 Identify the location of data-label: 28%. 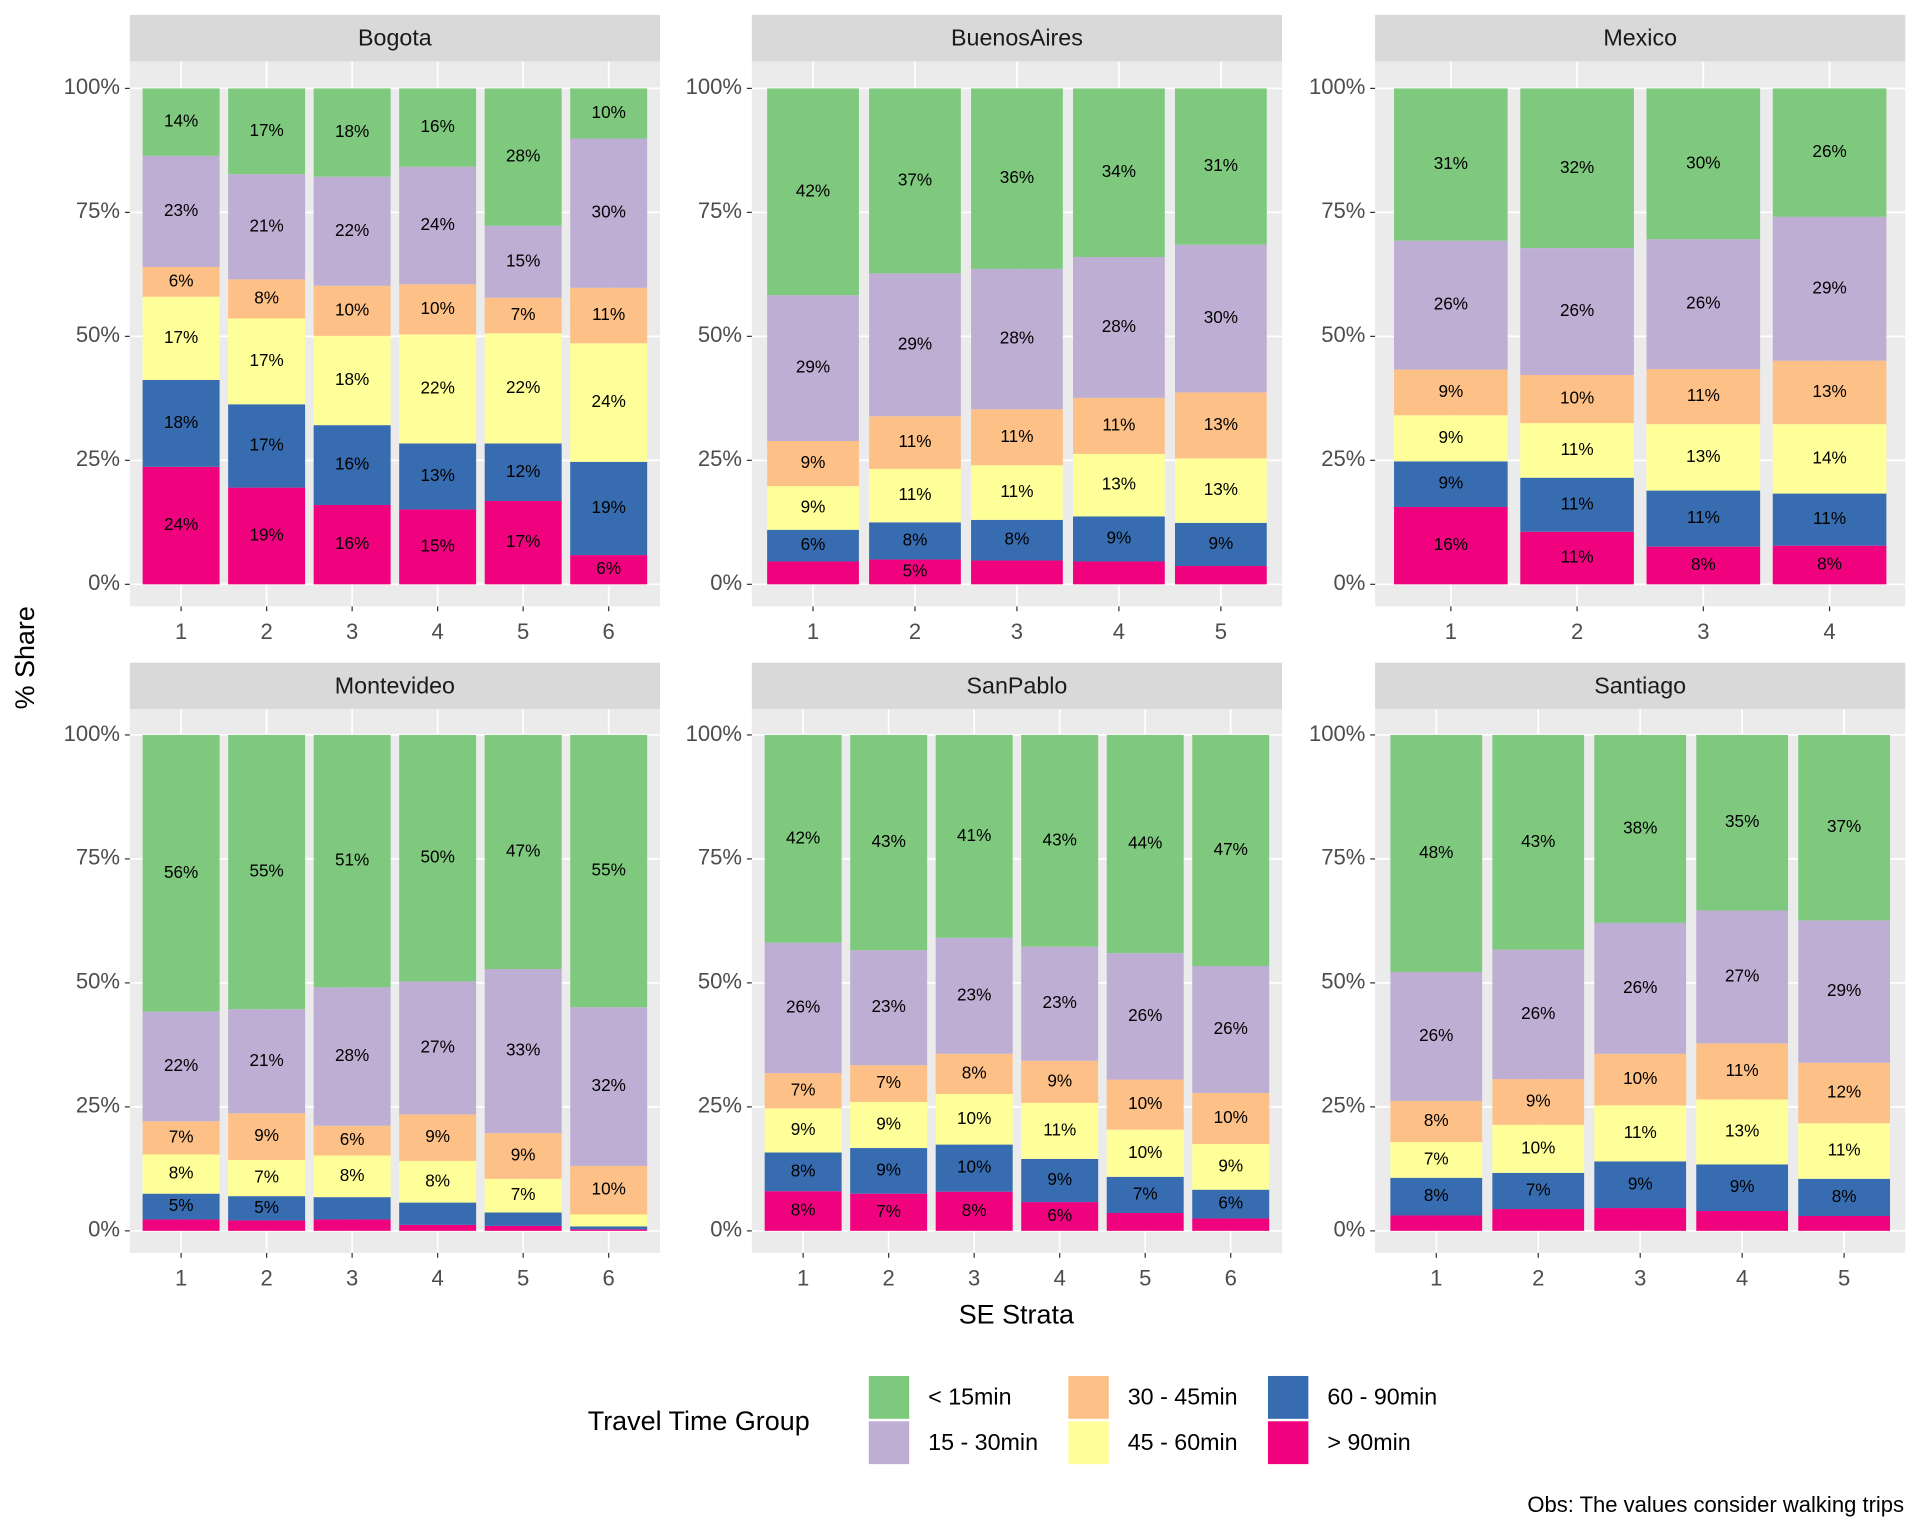
(1017, 338).